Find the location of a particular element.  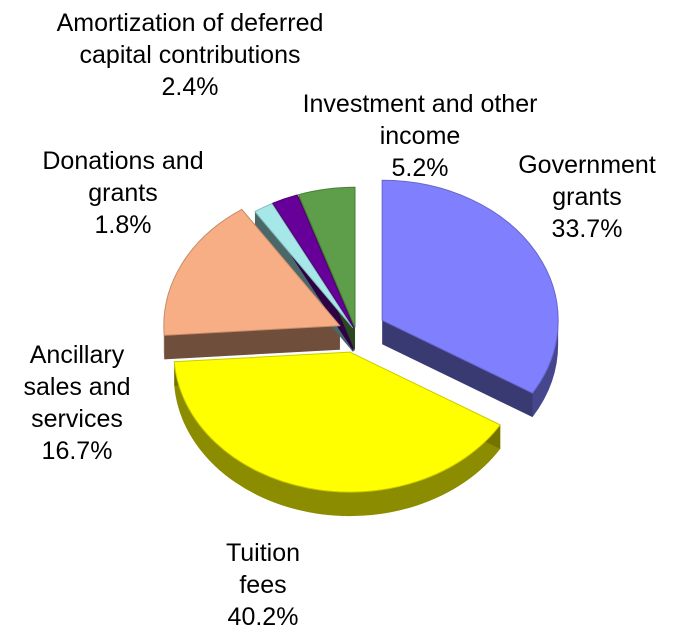

label-donations-grants: Donations and grants 1.8% is located at coordinates (123, 193).